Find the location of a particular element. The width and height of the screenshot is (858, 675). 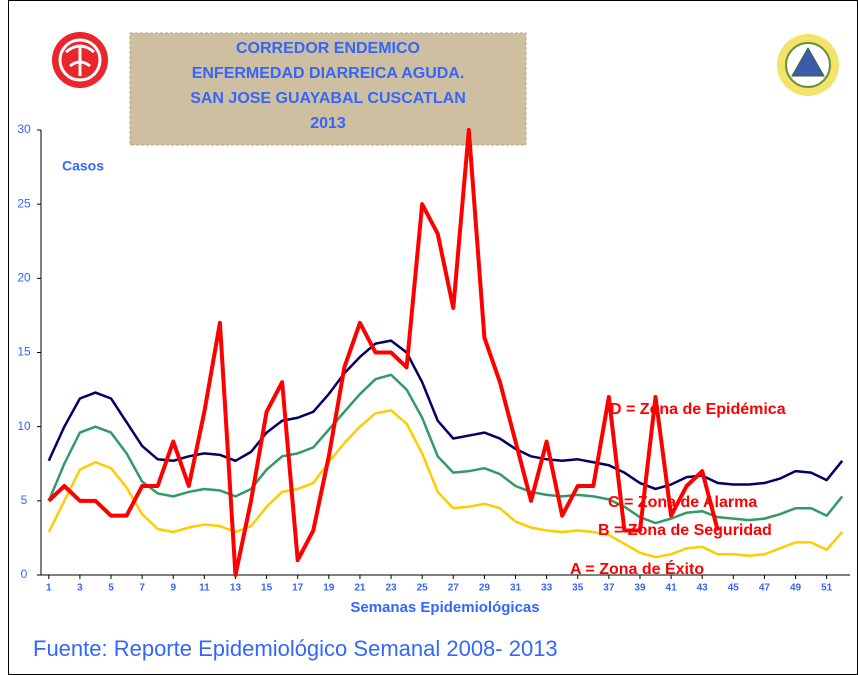

x-tick-label: 31 is located at coordinates (516, 588).